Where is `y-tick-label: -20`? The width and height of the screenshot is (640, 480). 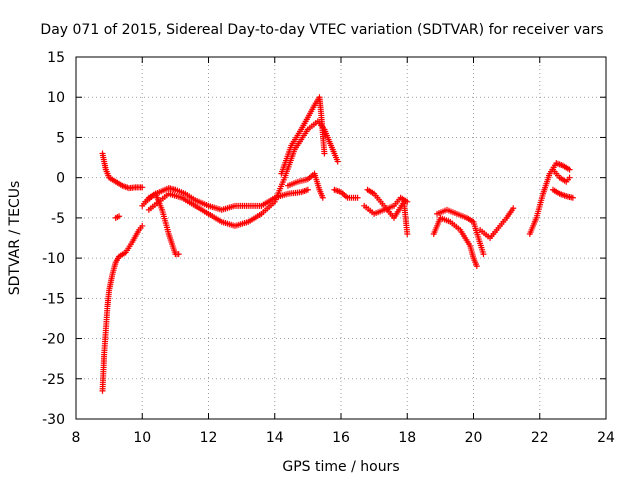 y-tick-label: -20 is located at coordinates (53, 340).